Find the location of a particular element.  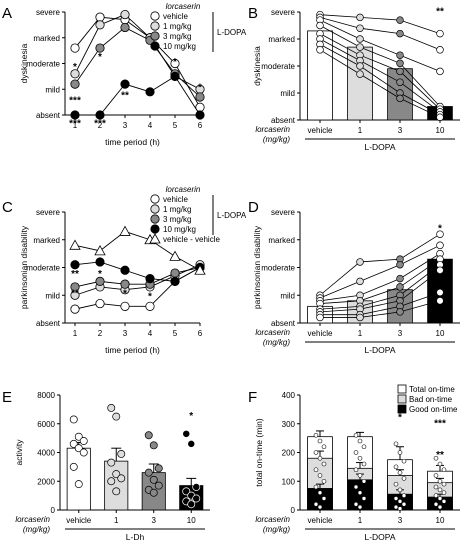

group-label: L-Dh is located at coordinates (135, 537).